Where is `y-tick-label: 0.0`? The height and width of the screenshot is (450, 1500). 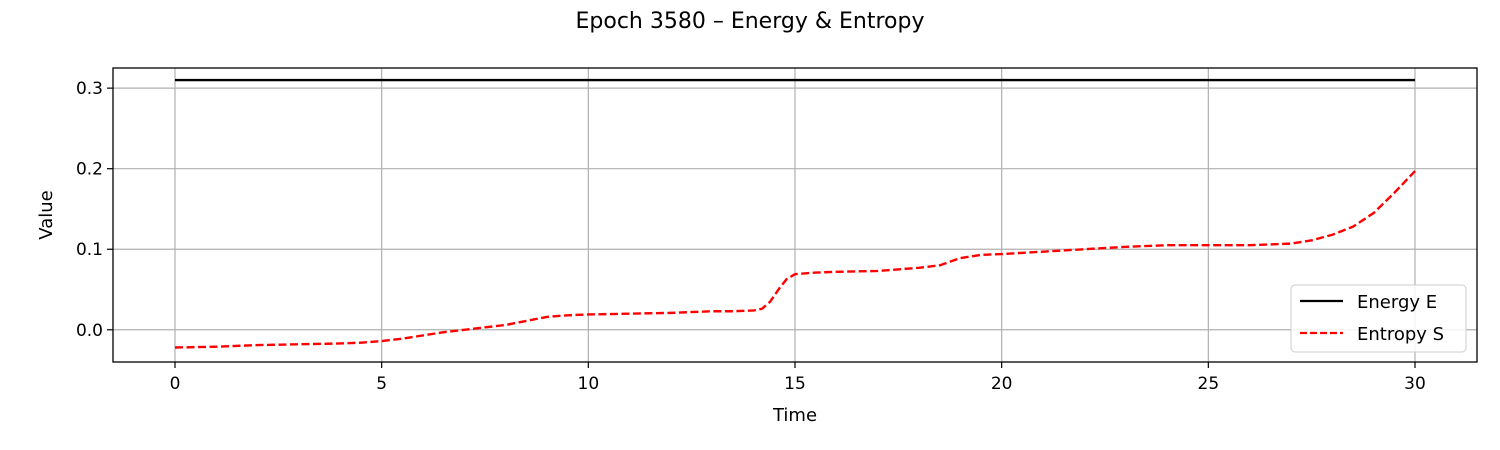
y-tick-label: 0.0 is located at coordinates (89, 331).